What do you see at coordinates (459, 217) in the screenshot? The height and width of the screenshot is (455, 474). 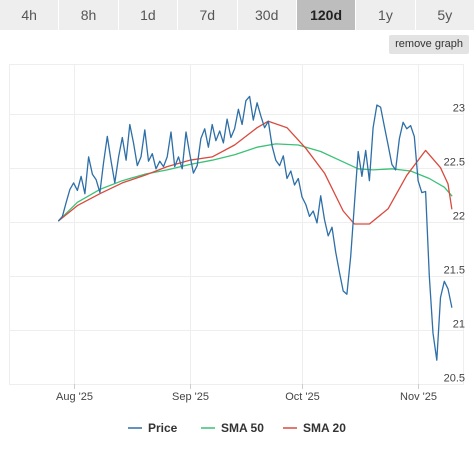 I see `y-tick-label: 22` at bounding box center [459, 217].